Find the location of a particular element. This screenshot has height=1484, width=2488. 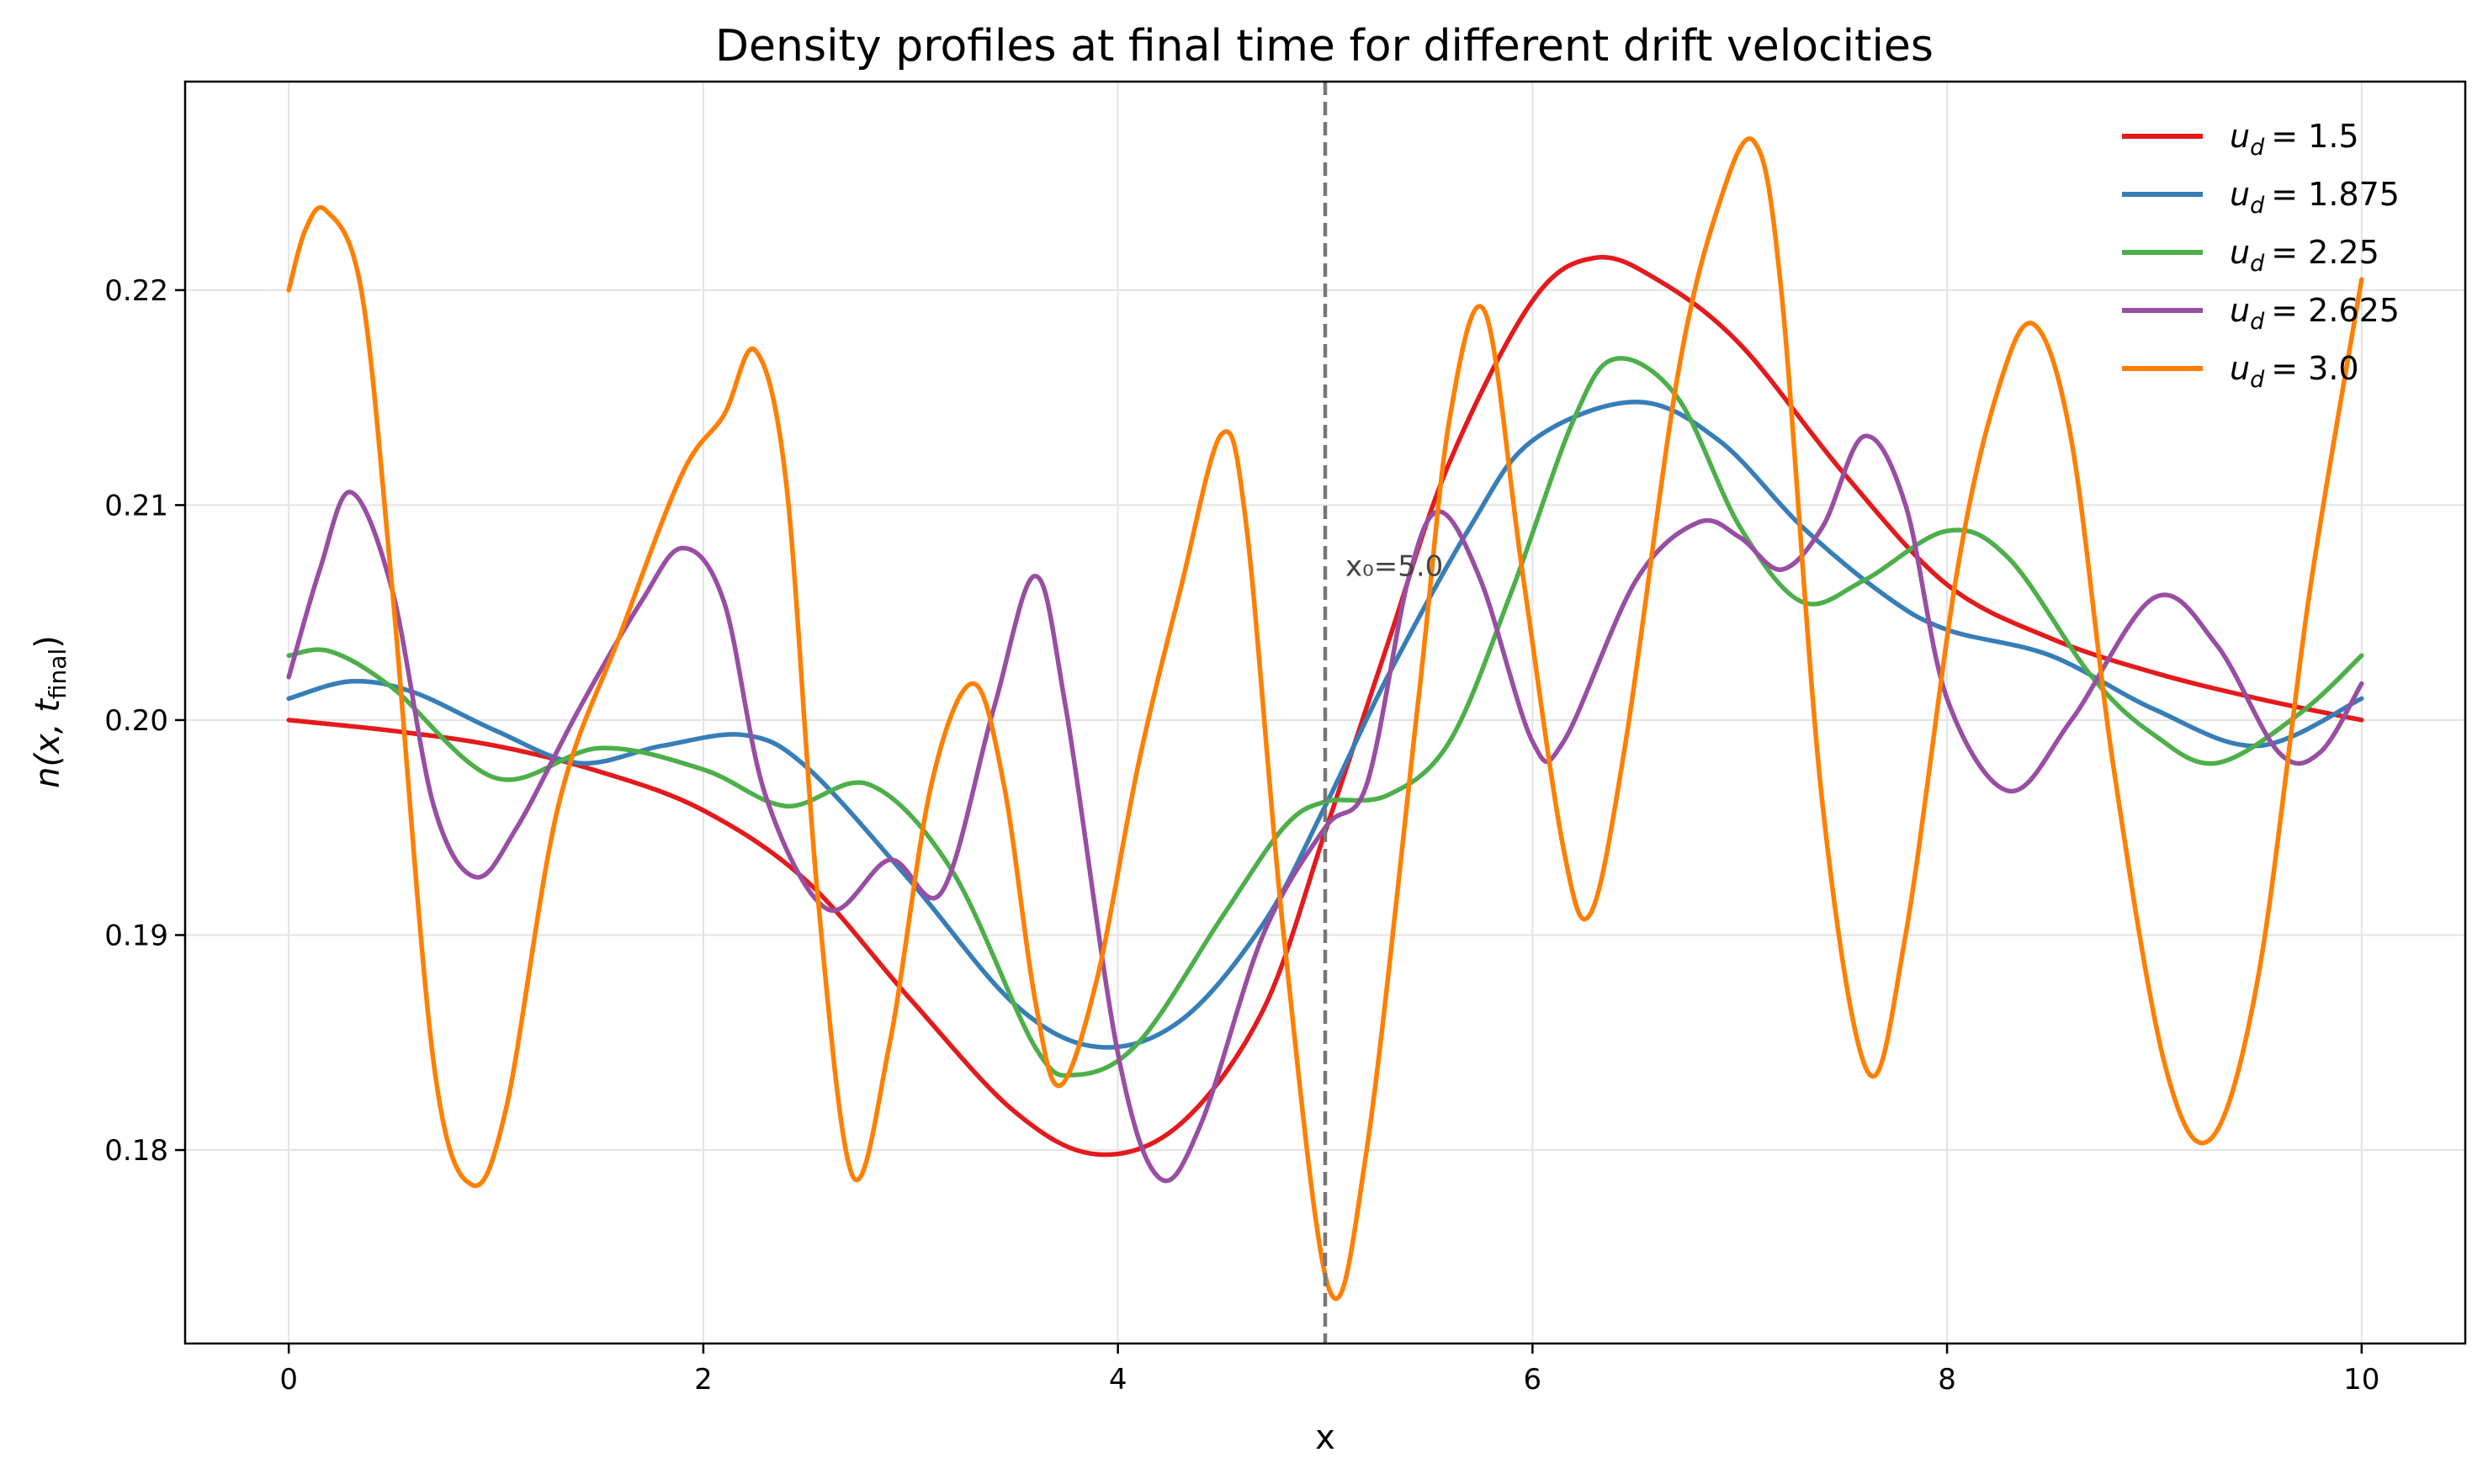

y-axis-label-subscript: final is located at coordinates (58, 674).